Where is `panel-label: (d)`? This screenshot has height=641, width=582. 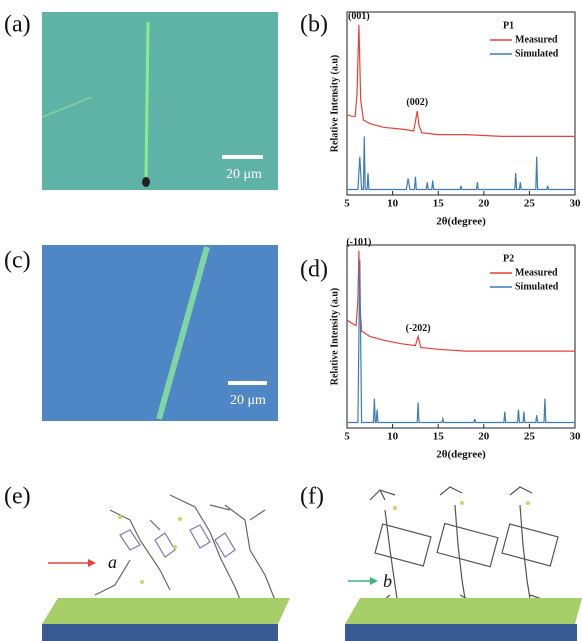
panel-label: (d) is located at coordinates (314, 270).